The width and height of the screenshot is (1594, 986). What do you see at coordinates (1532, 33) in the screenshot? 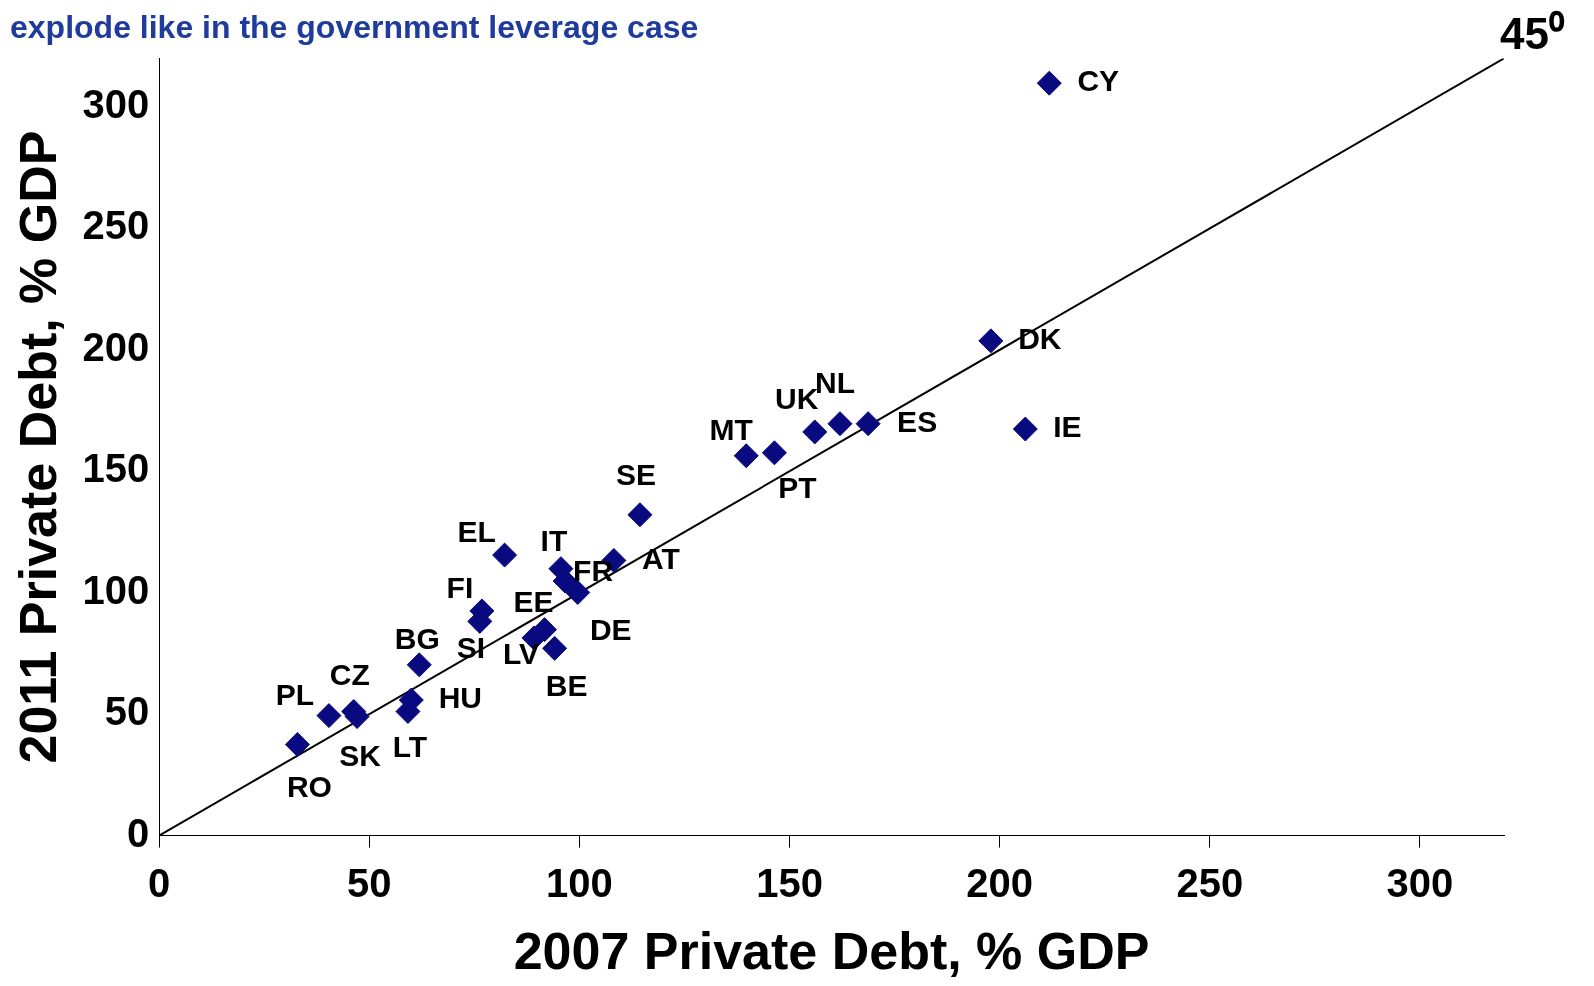
I see `annotation: 45⁰` at bounding box center [1532, 33].